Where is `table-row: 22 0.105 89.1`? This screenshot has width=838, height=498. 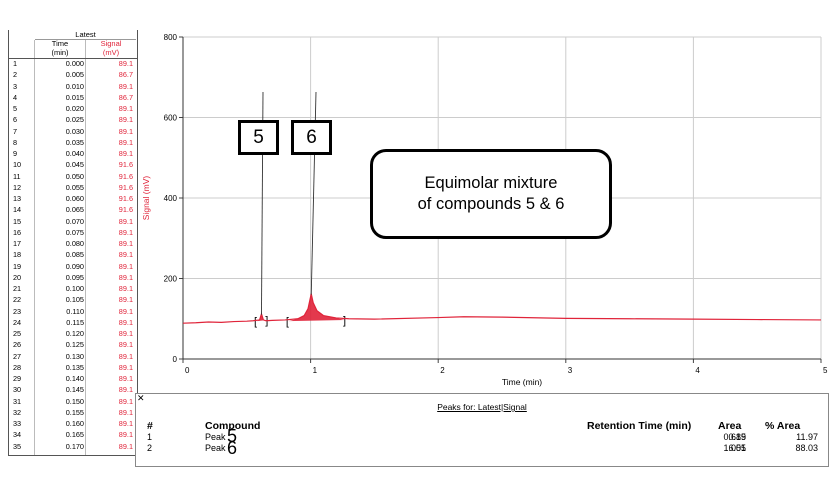 table-row: 22 0.105 89.1 is located at coordinates (73, 300).